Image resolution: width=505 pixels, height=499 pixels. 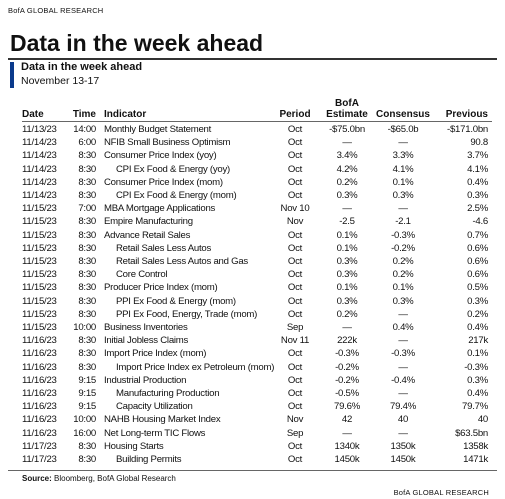 I want to click on bofa-estimate-cell: 42, so click(x=347, y=420).